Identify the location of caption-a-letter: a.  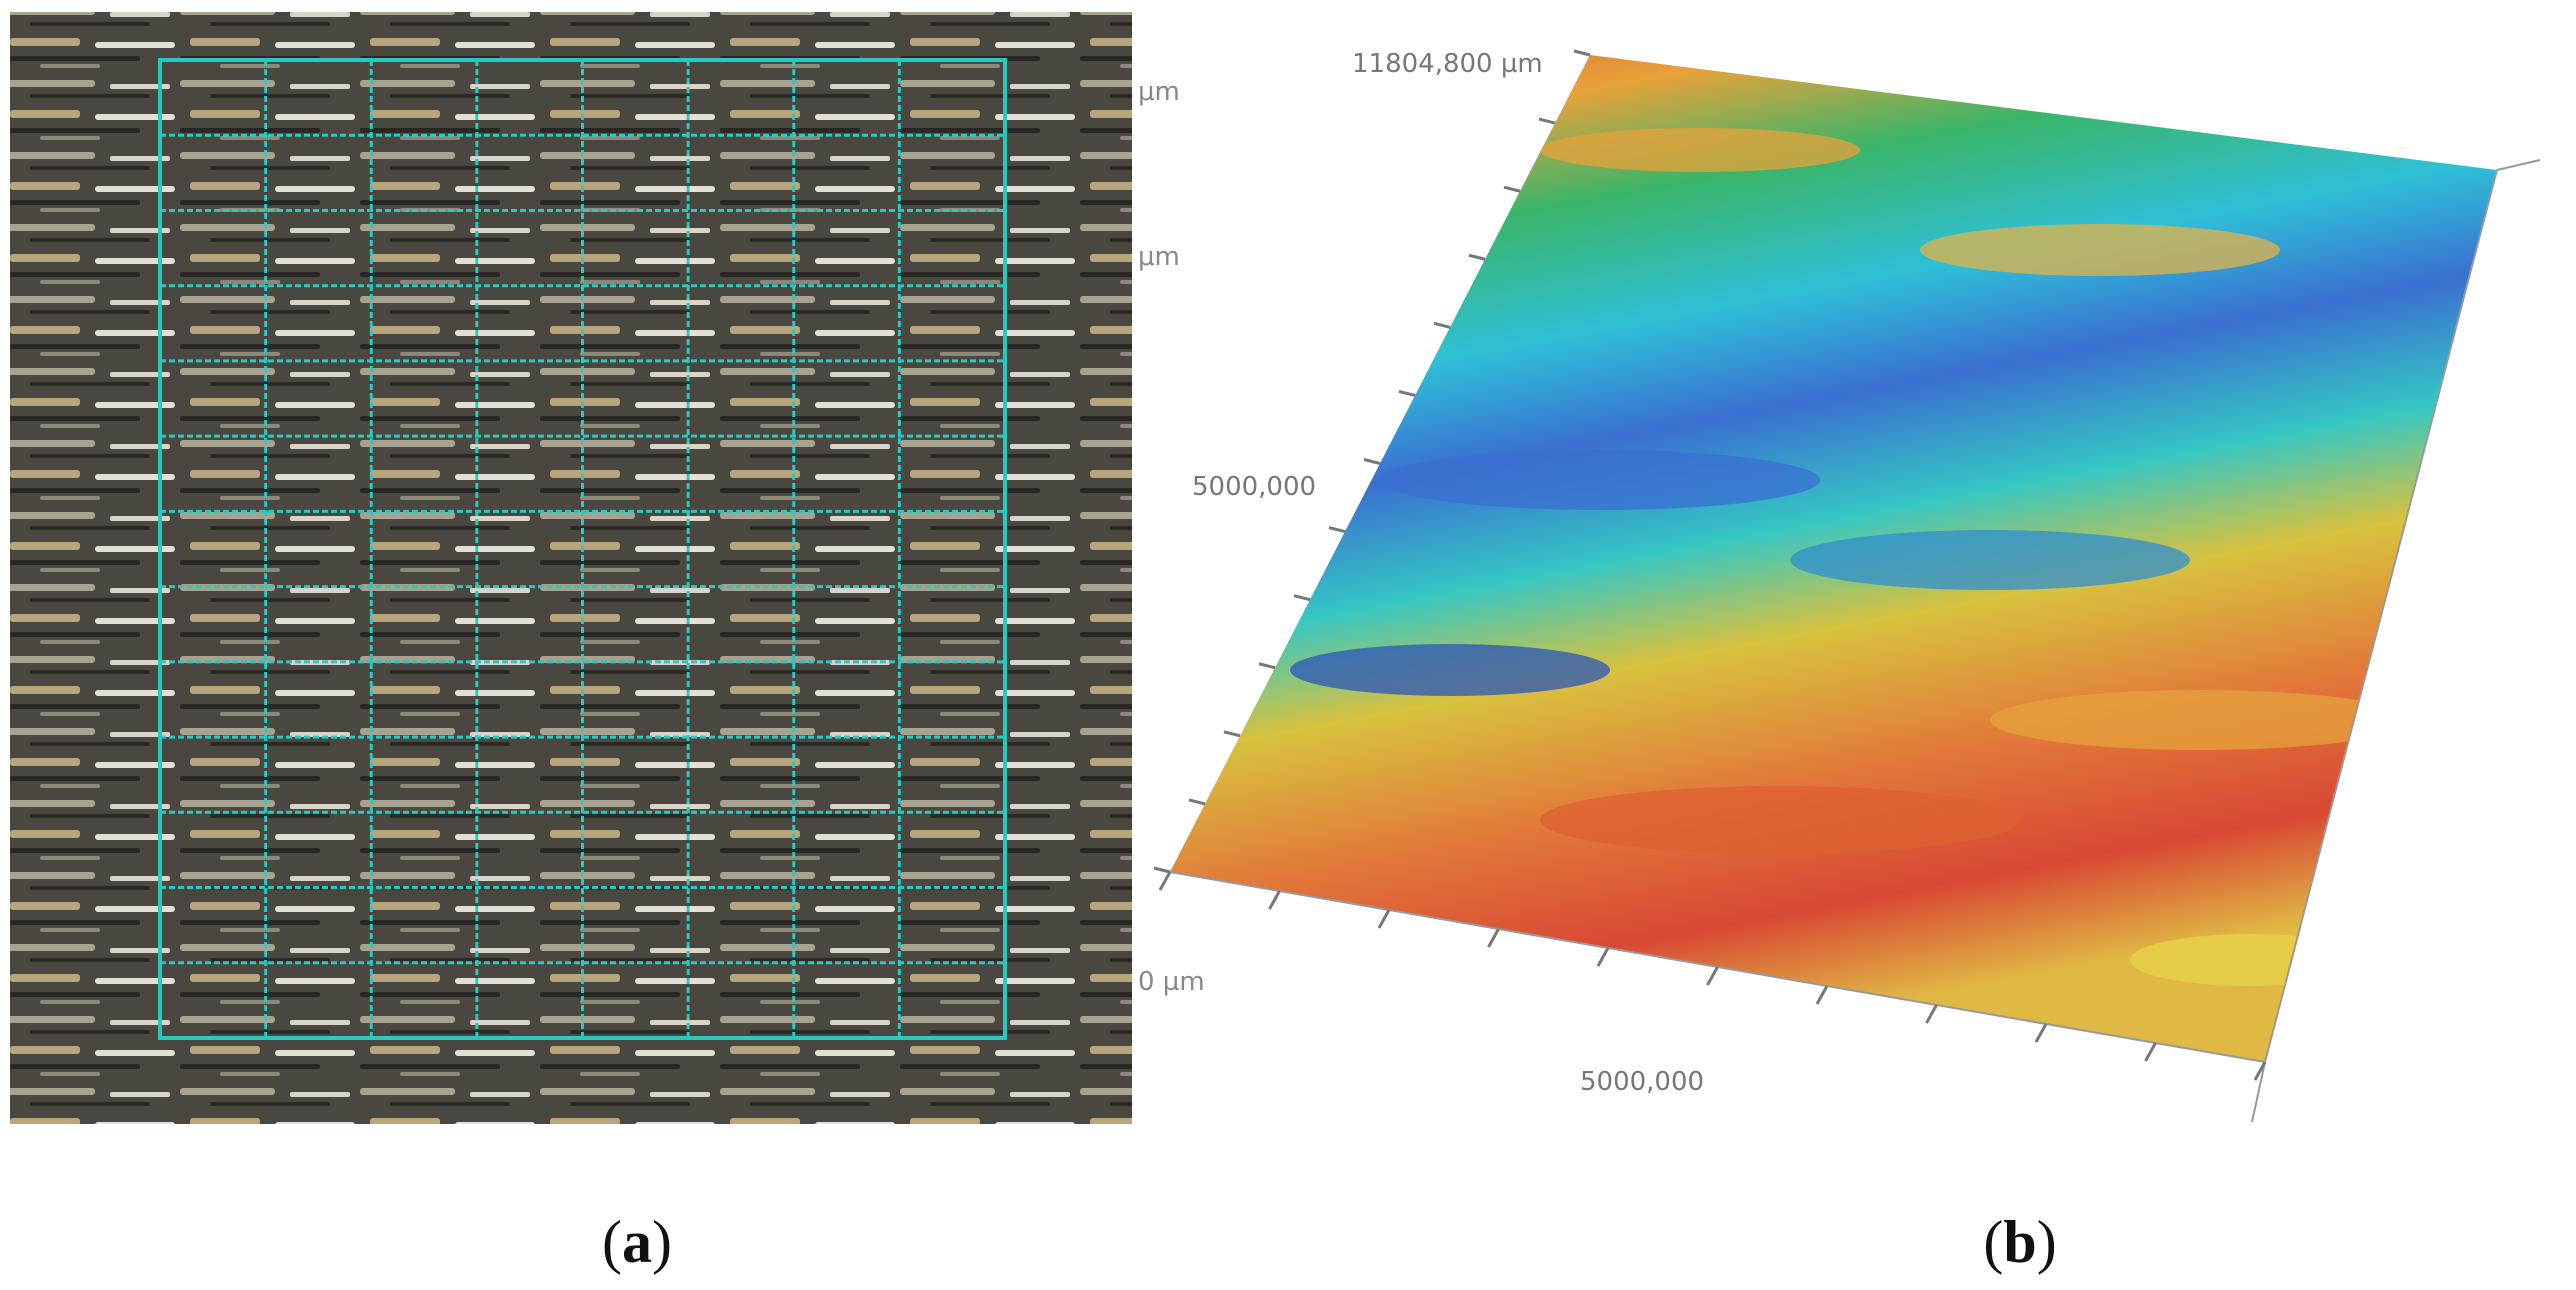
(637, 1242).